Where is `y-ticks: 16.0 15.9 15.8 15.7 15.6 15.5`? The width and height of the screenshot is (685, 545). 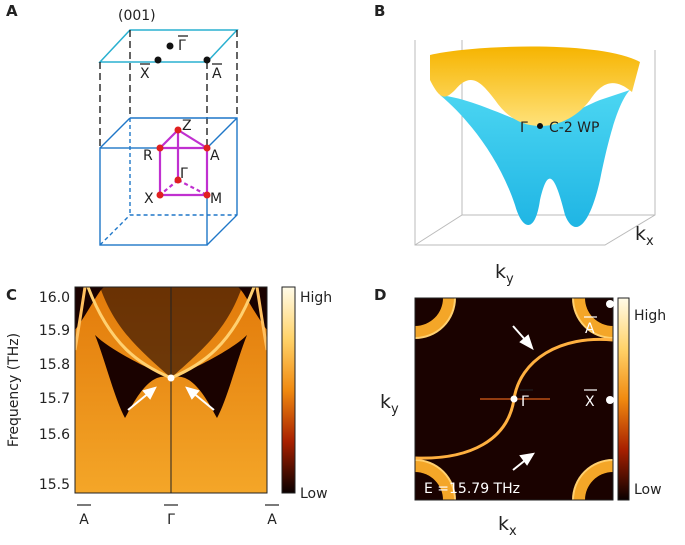
y-ticks: 16.0 15.9 15.8 15.7 15.6 15.5 is located at coordinates (54, 391).